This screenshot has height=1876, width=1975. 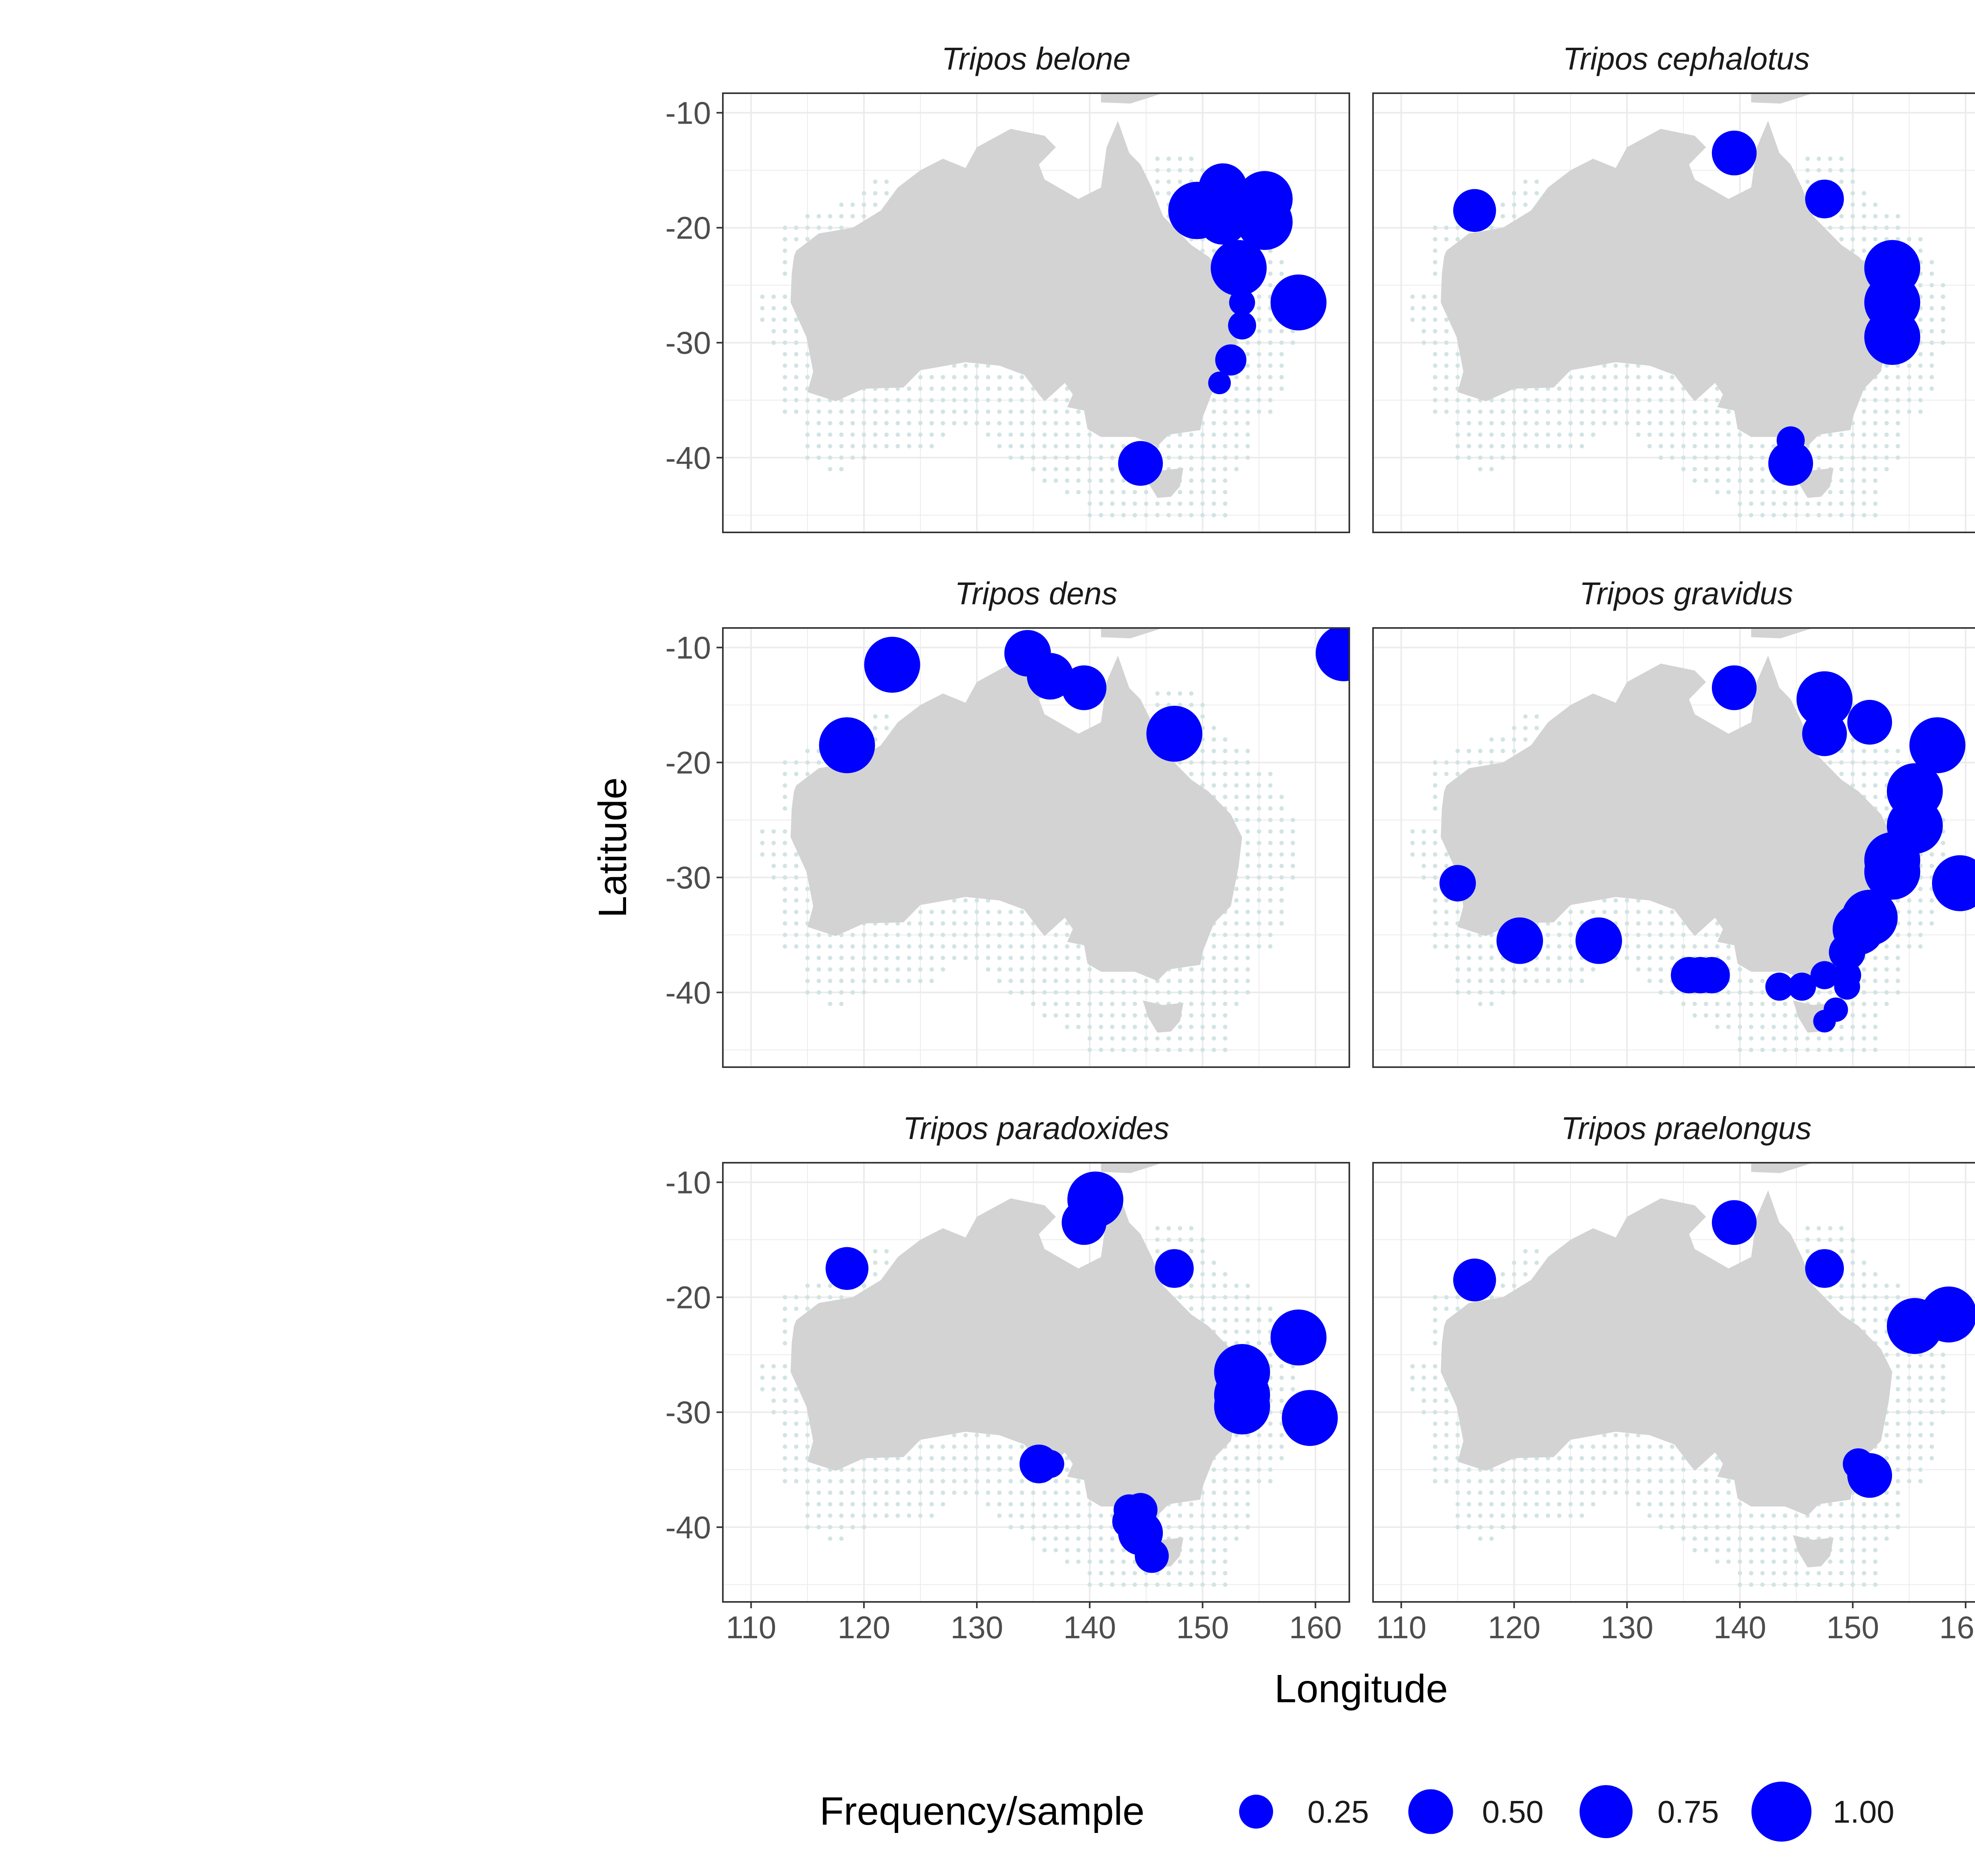 I want to click on x-tick-label: 120, so click(x=864, y=1627).